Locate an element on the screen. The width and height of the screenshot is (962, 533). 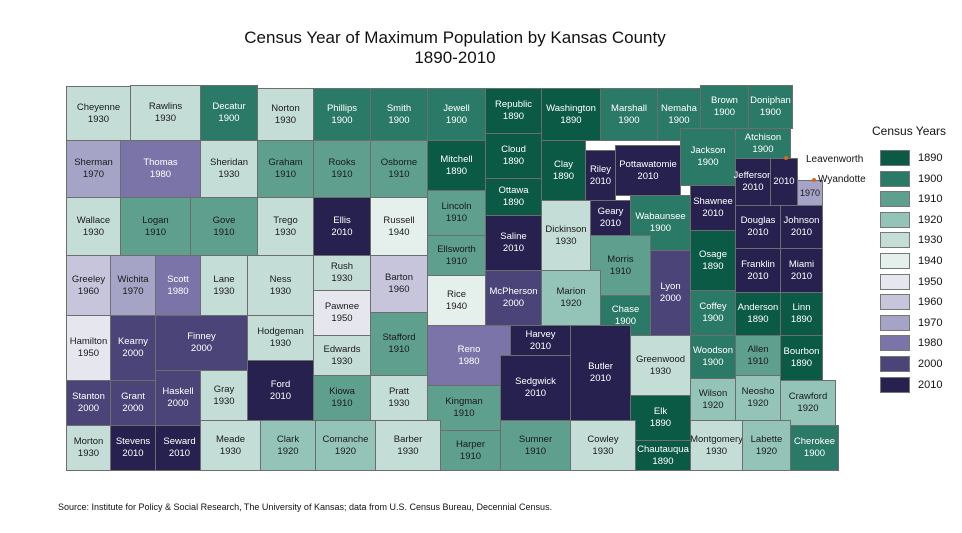
county-name: Stevens is located at coordinates (133, 441).